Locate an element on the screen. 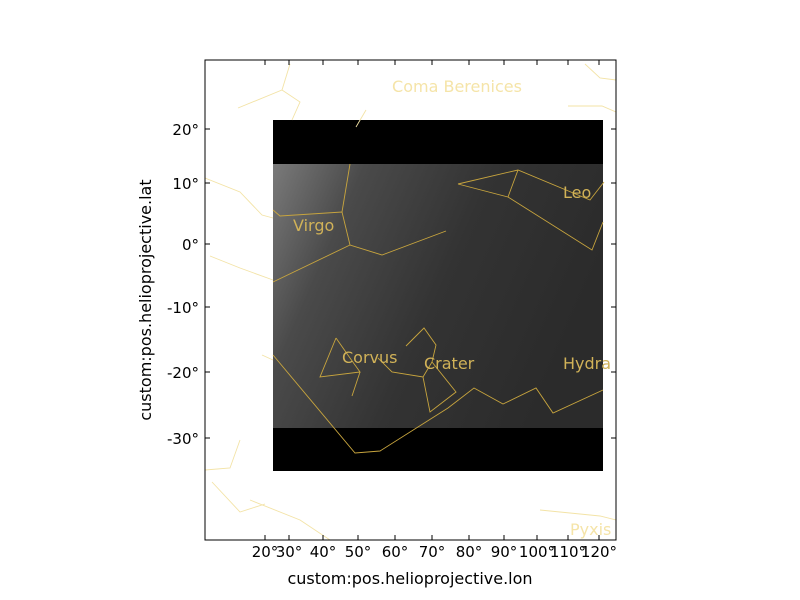 This screenshot has width=800, height=600. y-tick-label: 0° is located at coordinates (190, 245).